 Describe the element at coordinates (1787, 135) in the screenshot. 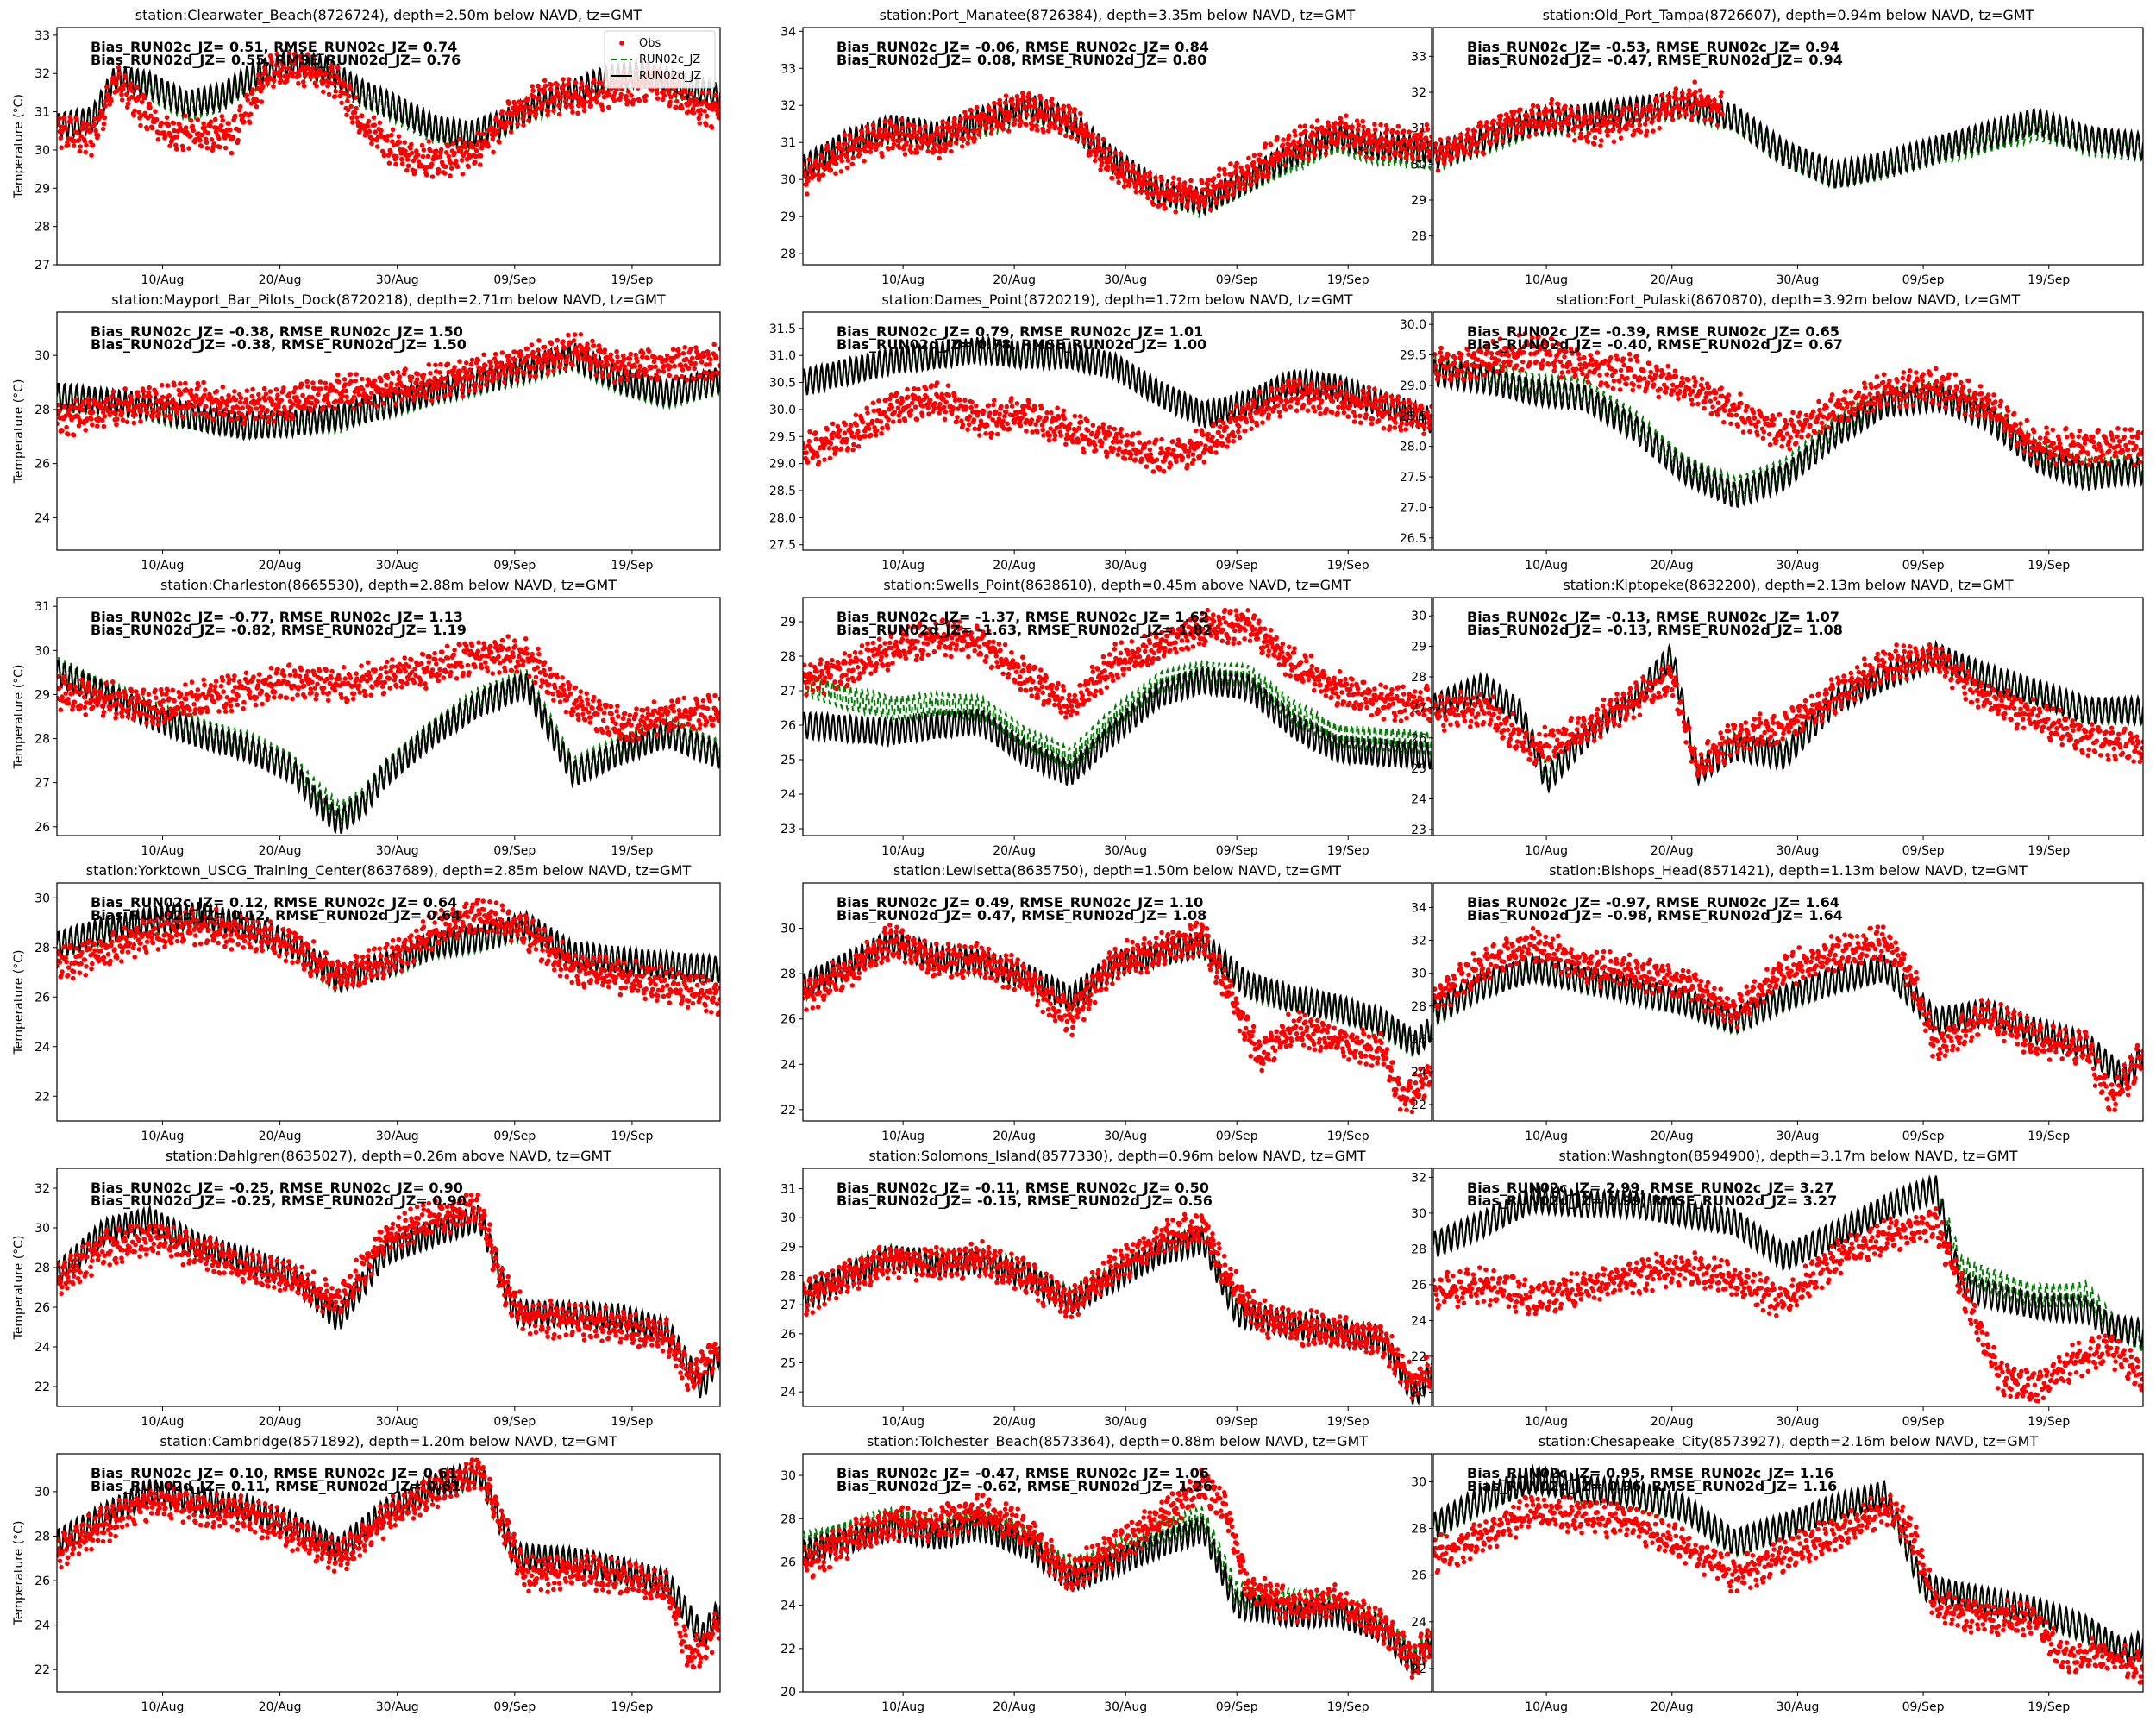

I see `plot-area` at that location.